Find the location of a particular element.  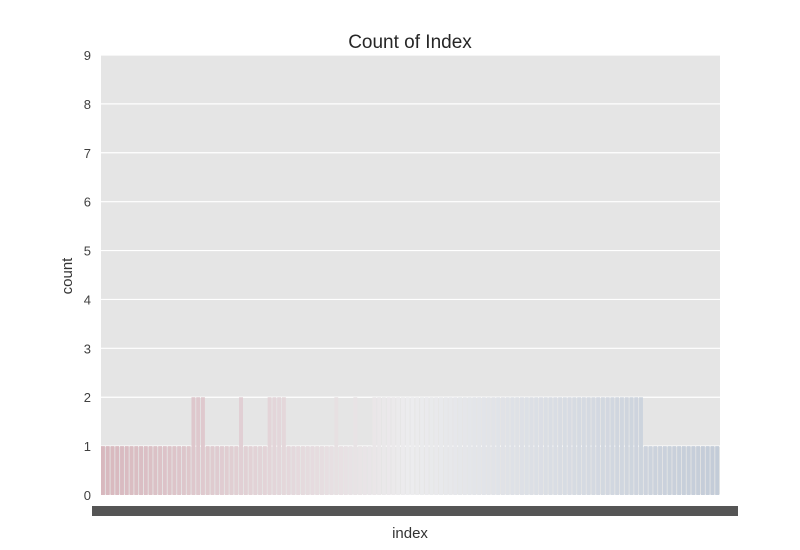

x-tick-label-band is located at coordinates (415, 511).